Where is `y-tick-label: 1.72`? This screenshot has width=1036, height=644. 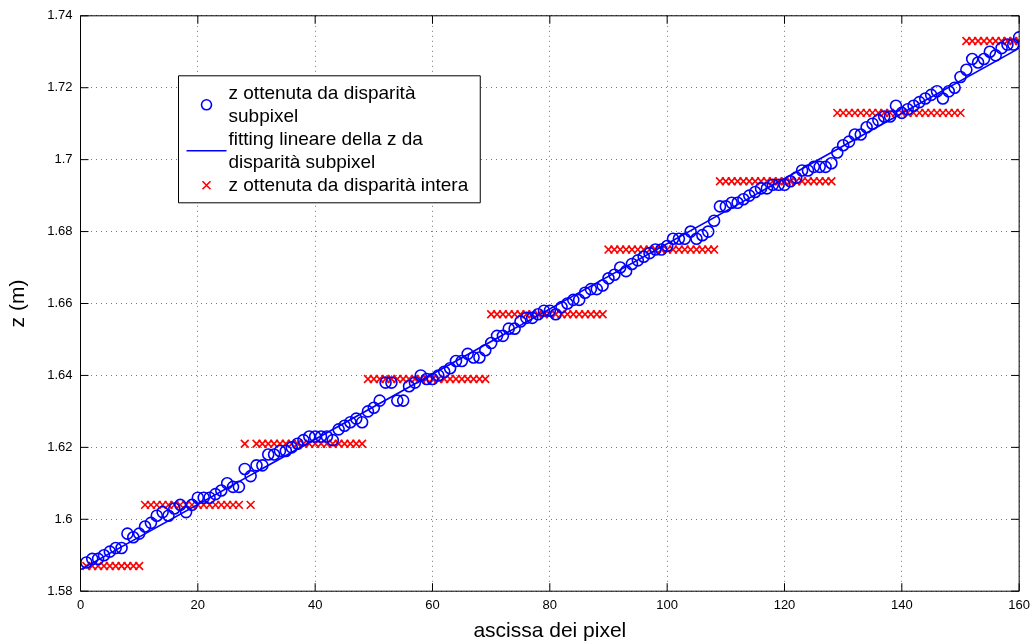 y-tick-label: 1.72 is located at coordinates (60, 87).